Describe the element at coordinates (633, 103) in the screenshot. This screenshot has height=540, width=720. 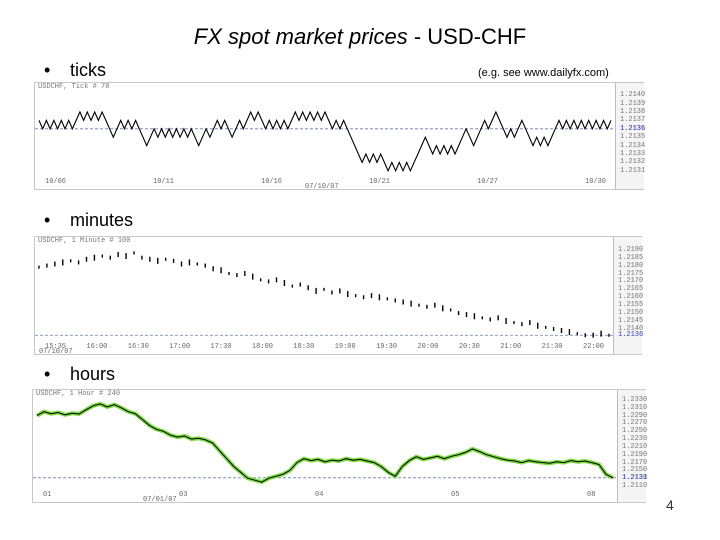
I see `y-tick-label: 1.2139` at that location.